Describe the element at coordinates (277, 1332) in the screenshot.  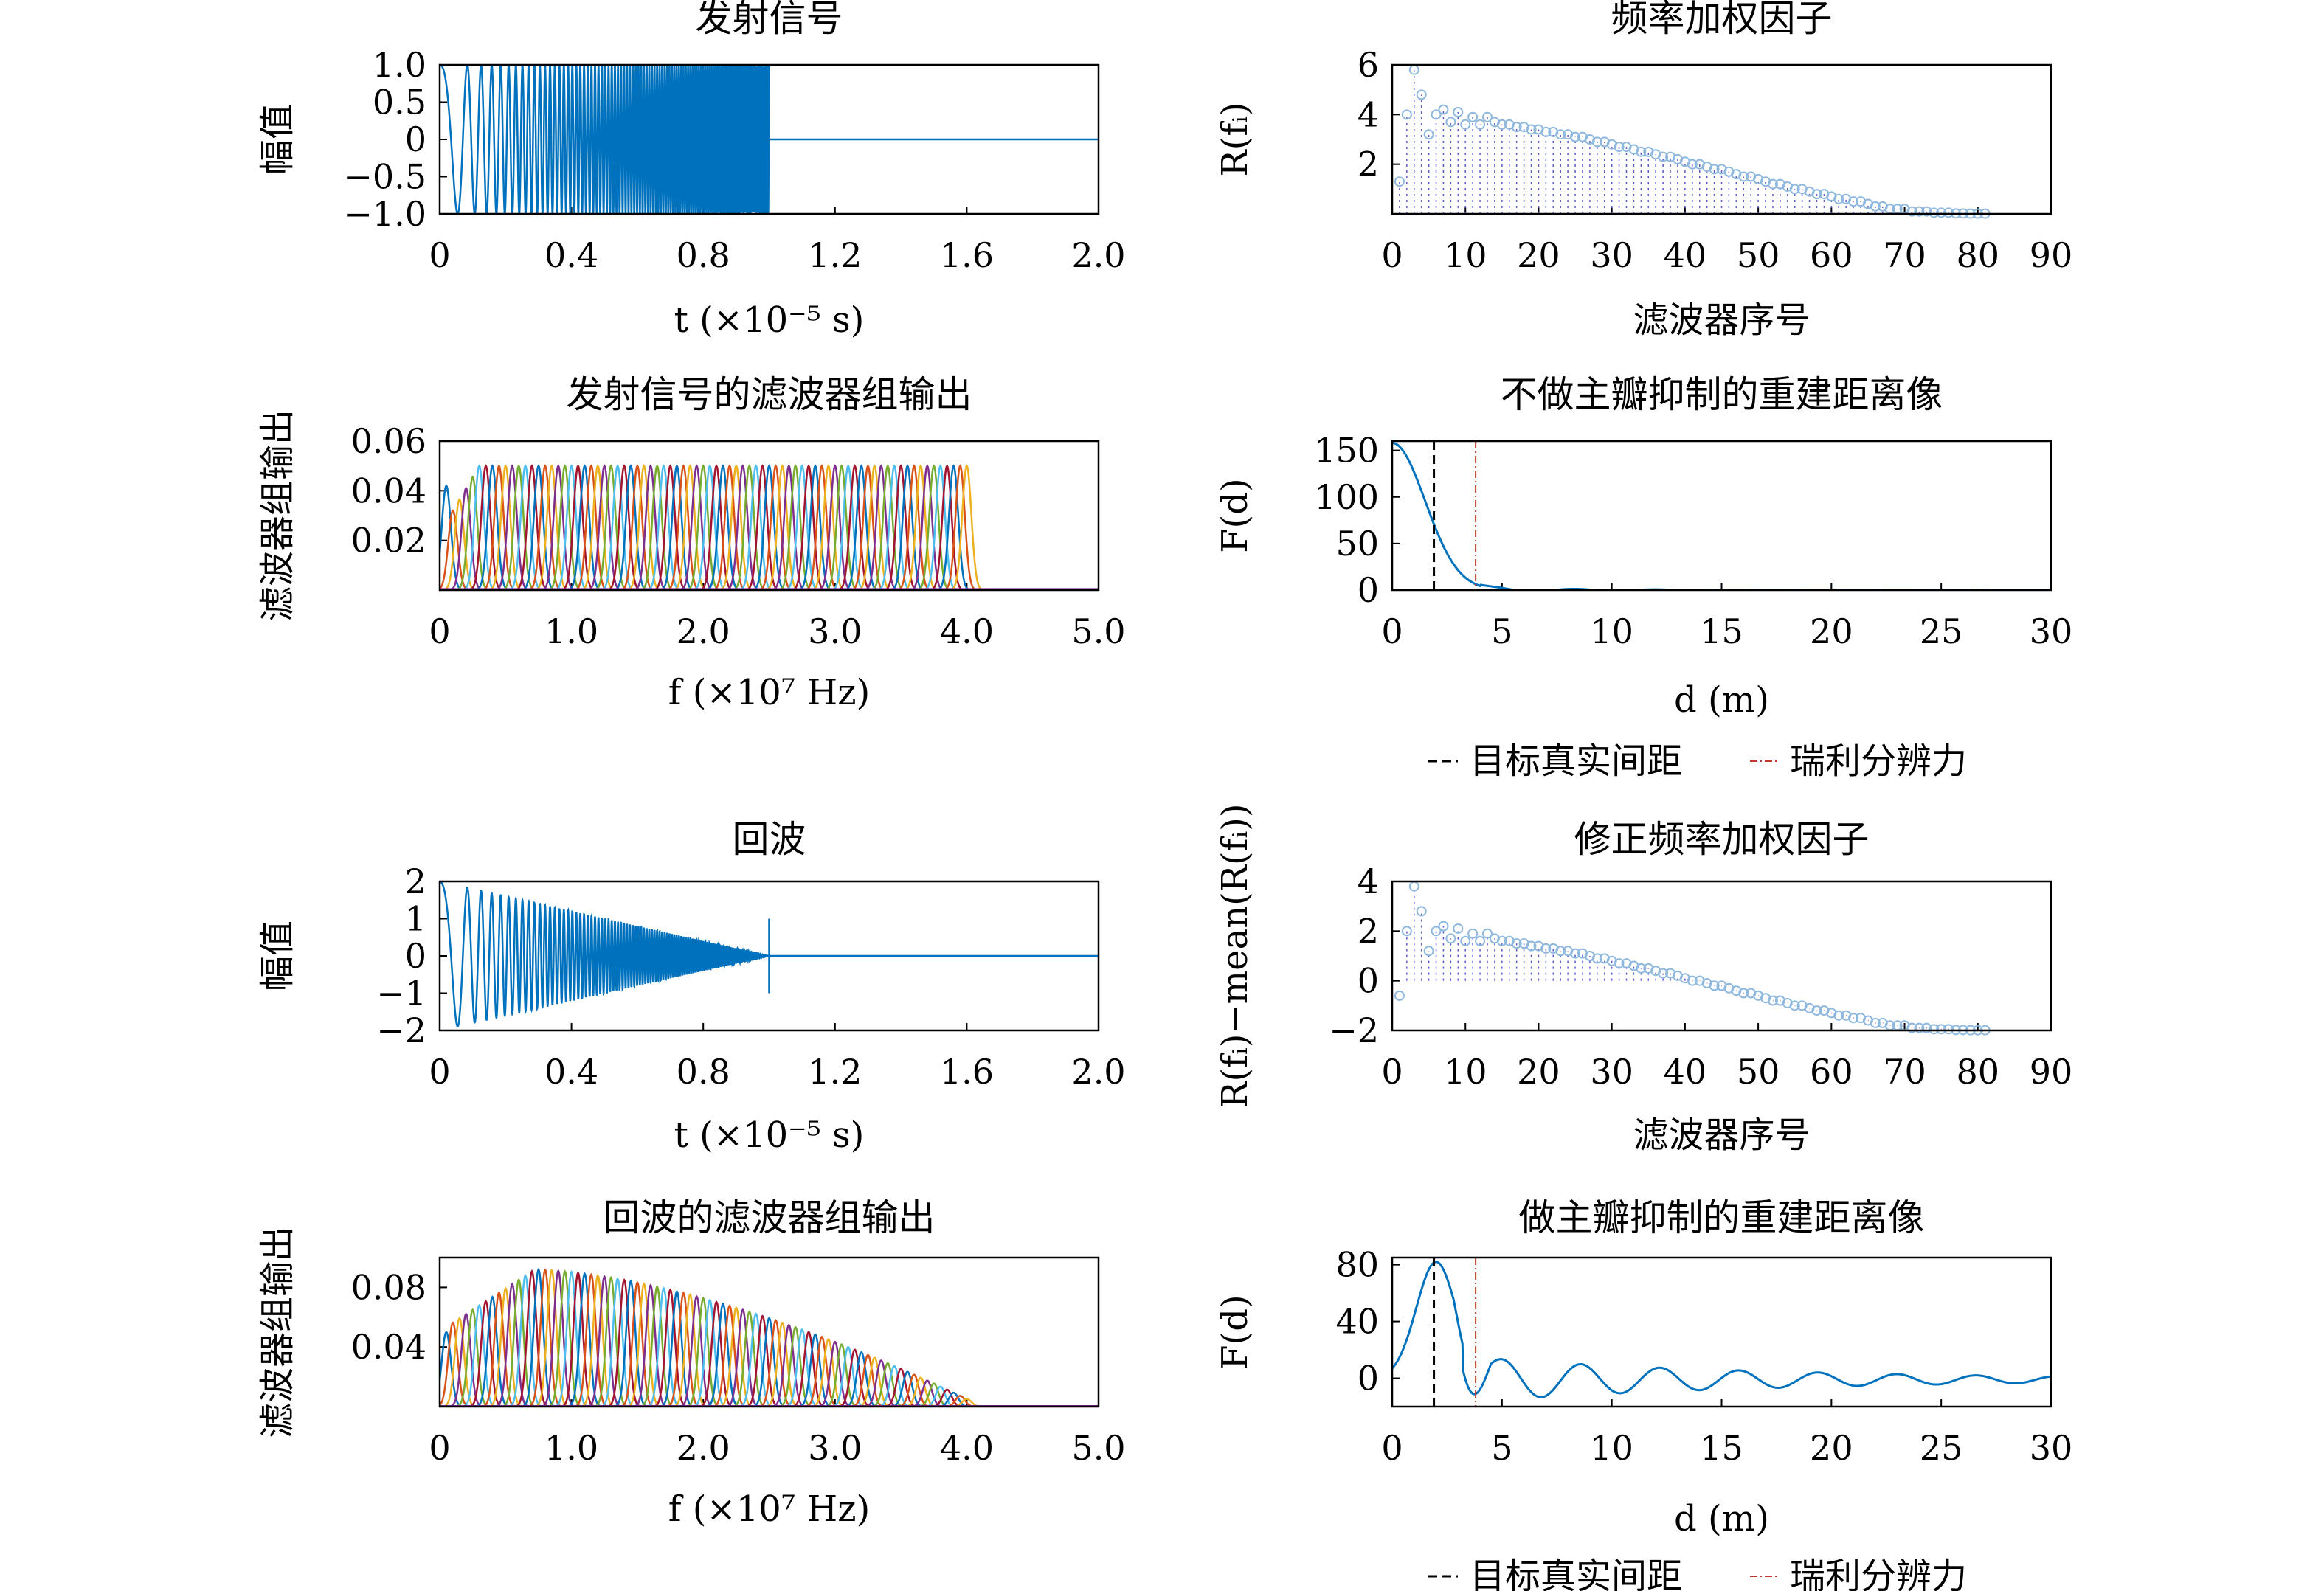
I see `y-axis-label: 滤波器组输出` at that location.